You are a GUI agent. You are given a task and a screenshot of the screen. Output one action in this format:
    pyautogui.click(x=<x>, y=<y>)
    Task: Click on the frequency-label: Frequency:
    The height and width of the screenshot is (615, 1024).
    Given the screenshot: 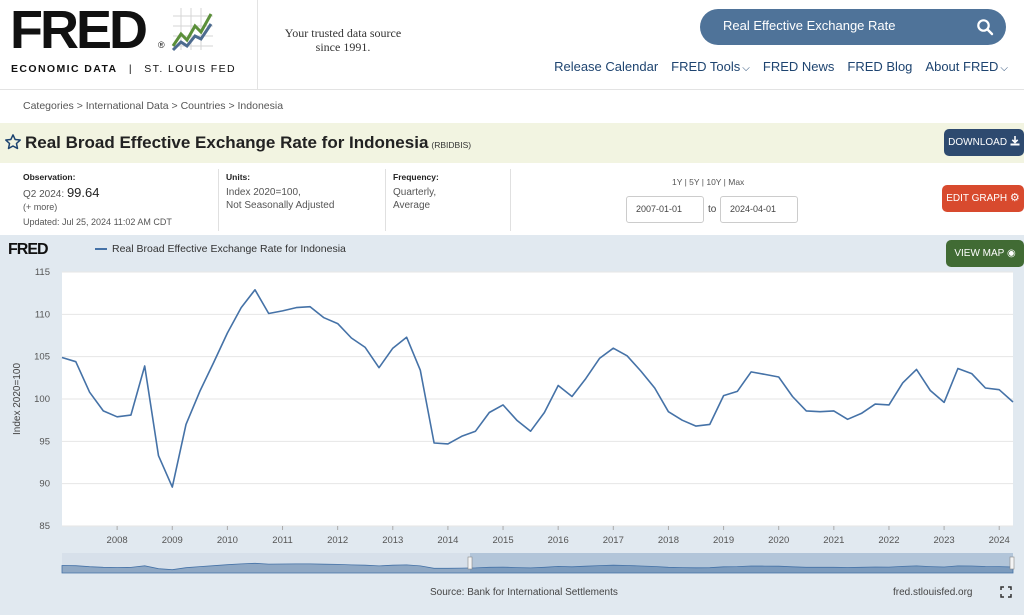 What is the action you would take?
    pyautogui.click(x=416, y=177)
    